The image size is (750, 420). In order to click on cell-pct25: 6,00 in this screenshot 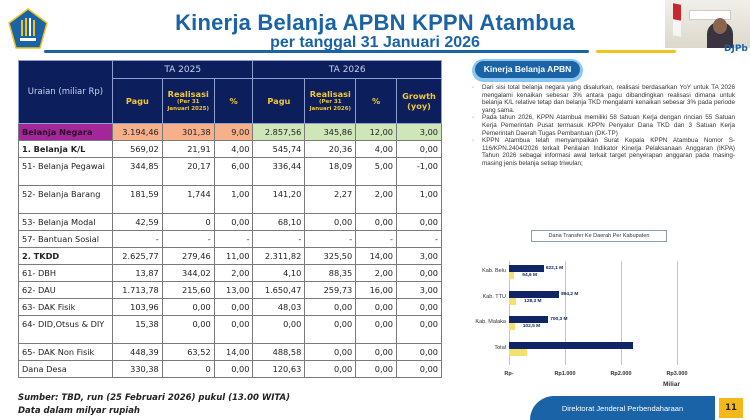, I will do `click(233, 171)`.